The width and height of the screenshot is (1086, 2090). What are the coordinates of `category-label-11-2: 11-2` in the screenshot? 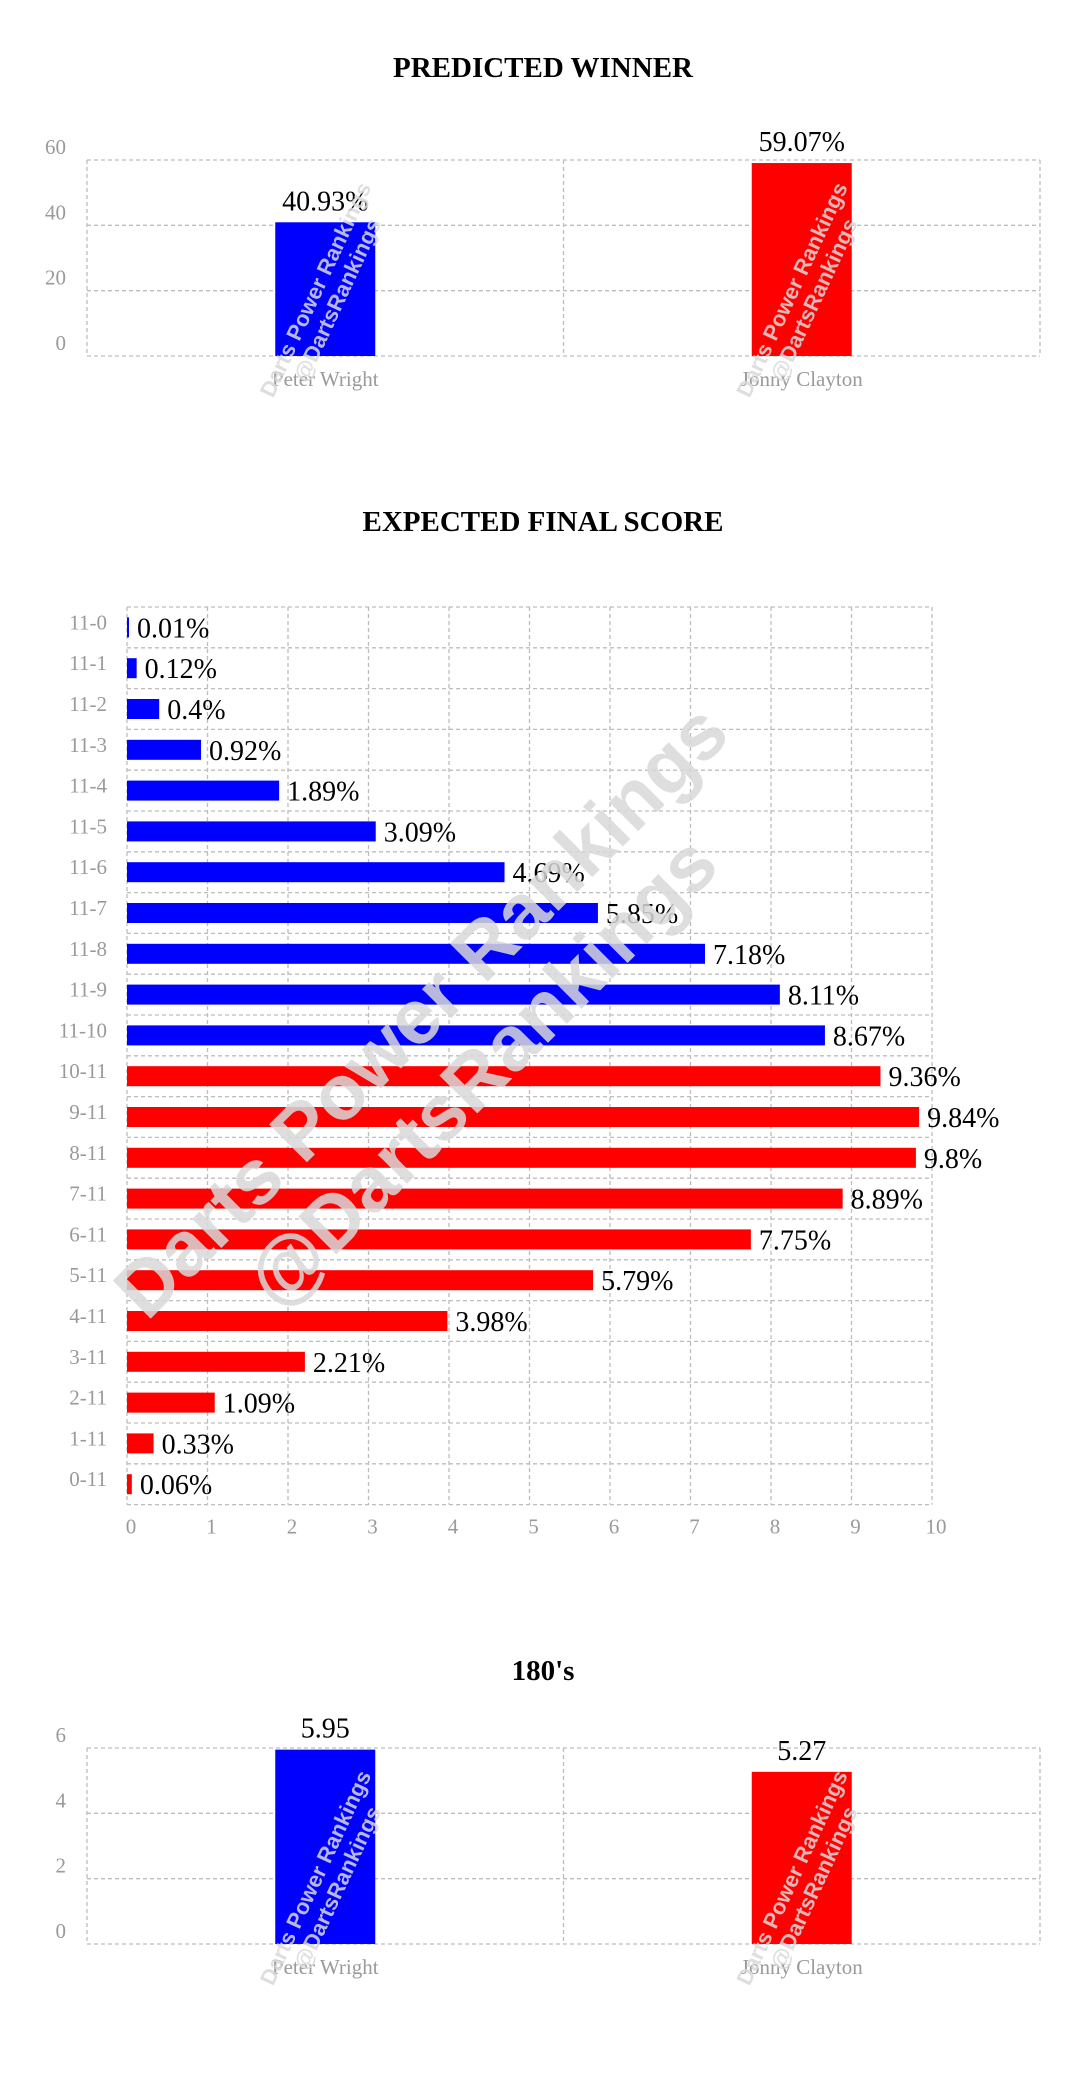 It's located at (88, 704).